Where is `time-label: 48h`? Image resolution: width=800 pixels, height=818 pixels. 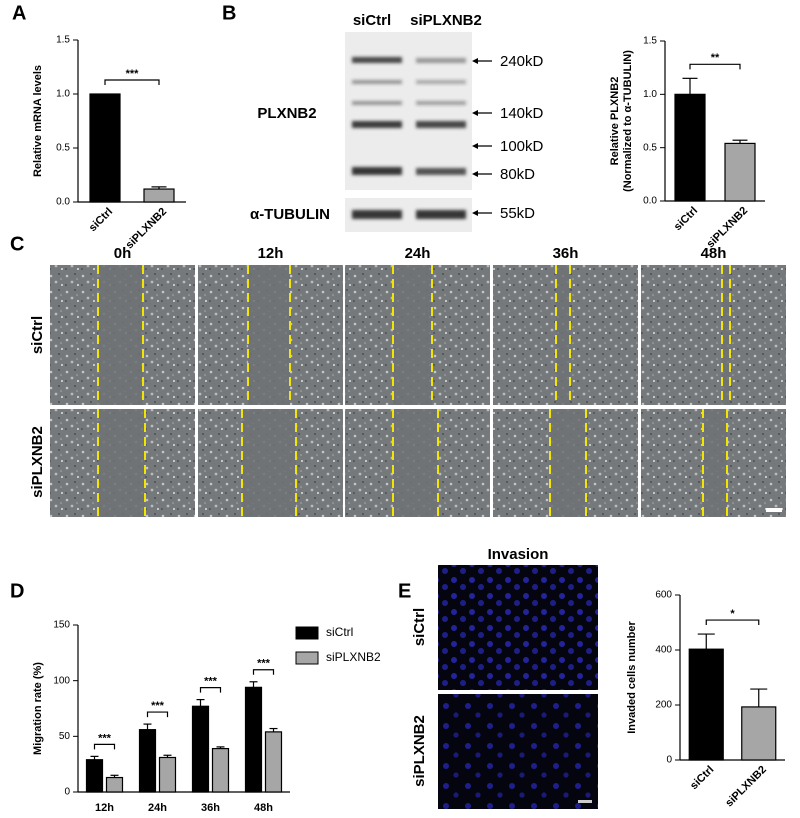 time-label: 48h is located at coordinates (714, 253).